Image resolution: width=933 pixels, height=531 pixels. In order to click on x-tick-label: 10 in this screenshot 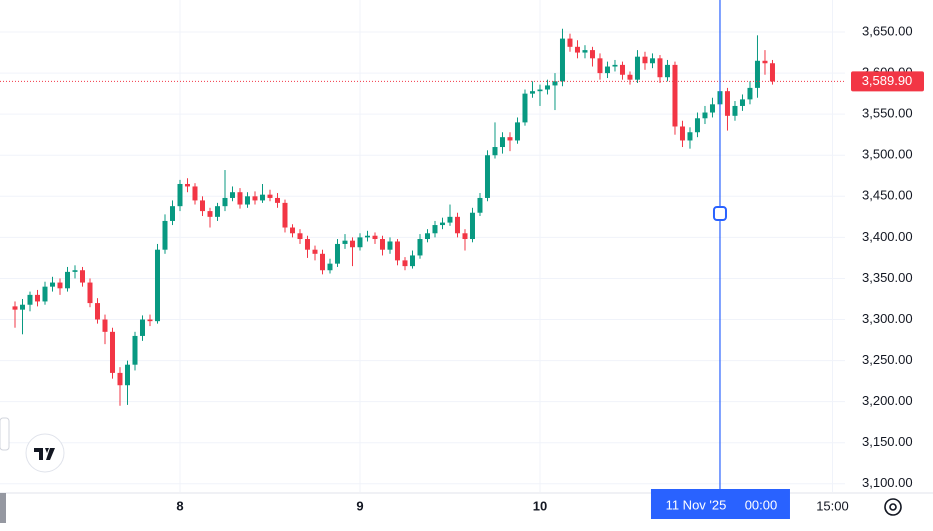, I will do `click(540, 505)`.